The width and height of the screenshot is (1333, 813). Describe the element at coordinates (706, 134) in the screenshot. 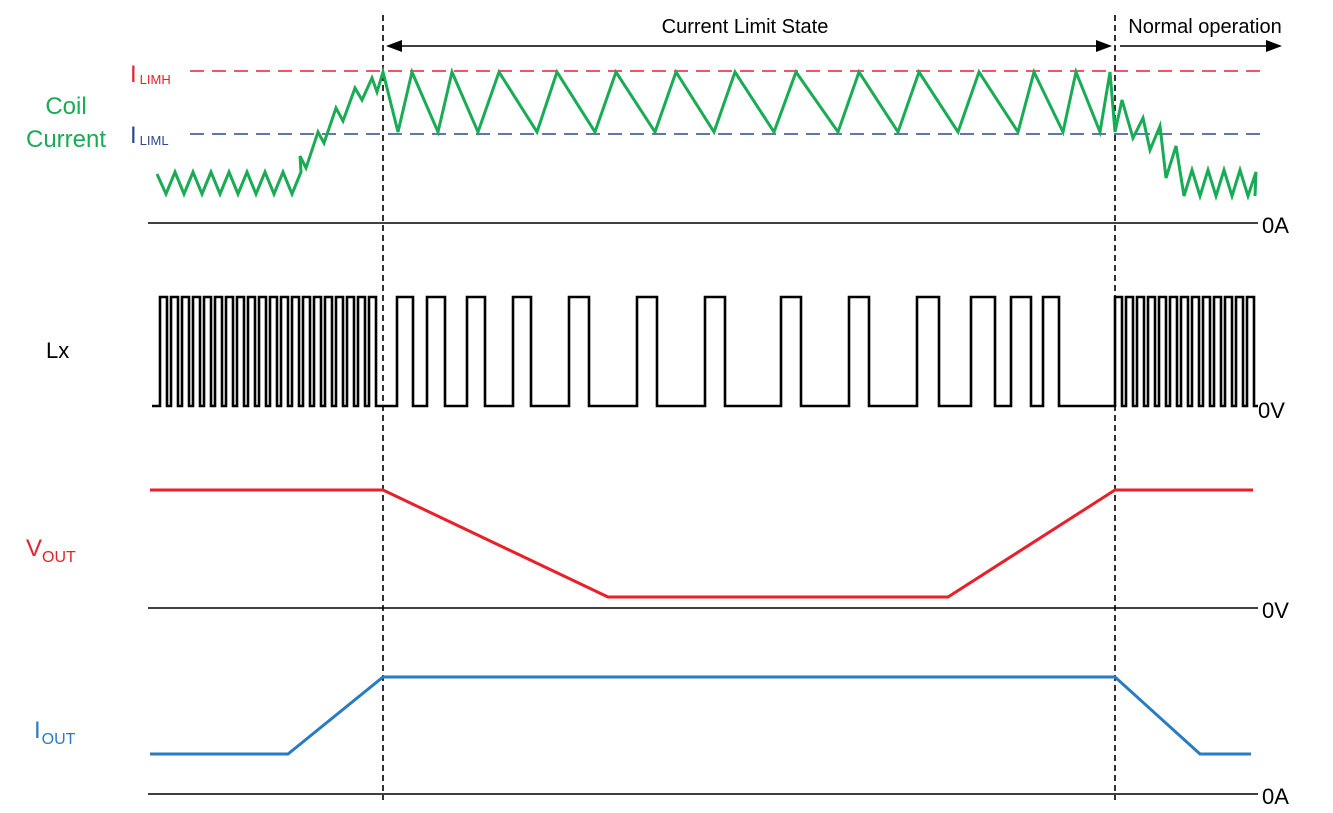

I see `coil-current-trace` at that location.